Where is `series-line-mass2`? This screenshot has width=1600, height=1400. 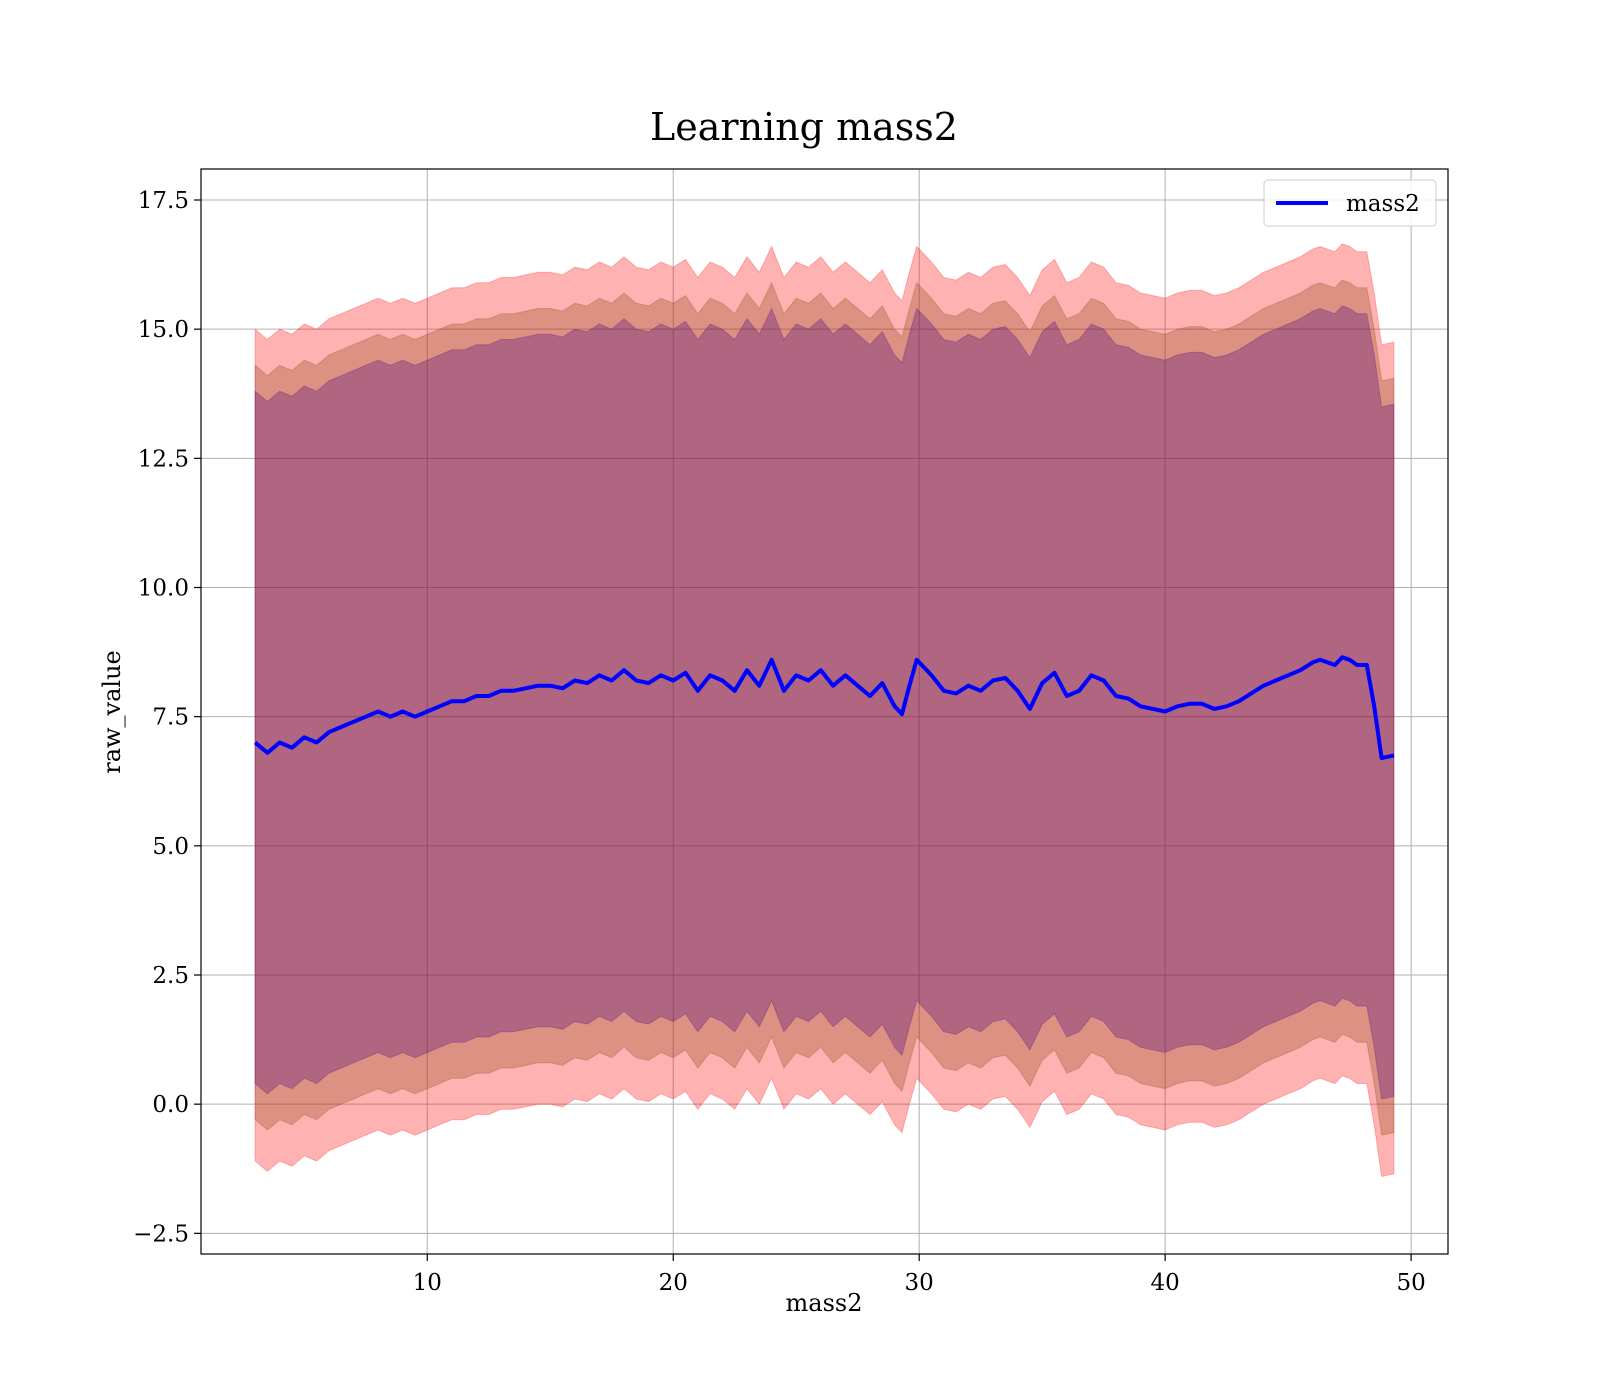
series-line-mass2 is located at coordinates (824, 707).